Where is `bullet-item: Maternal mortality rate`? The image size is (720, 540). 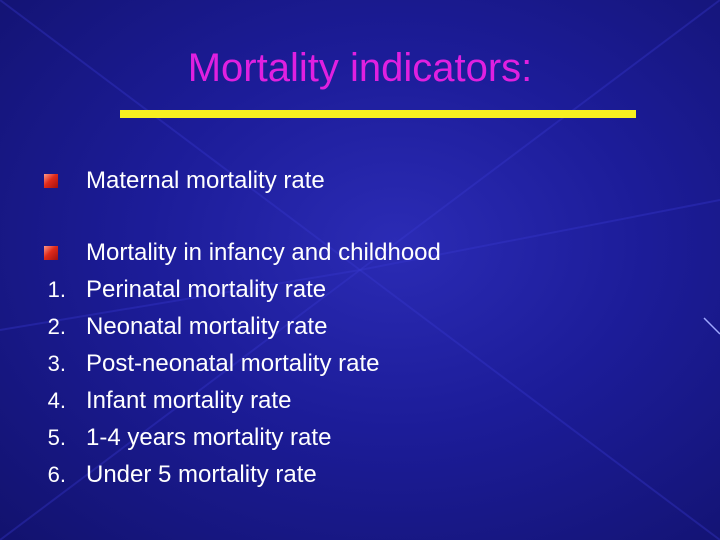
bullet-item: Maternal mortality rate is located at coordinates (360, 181).